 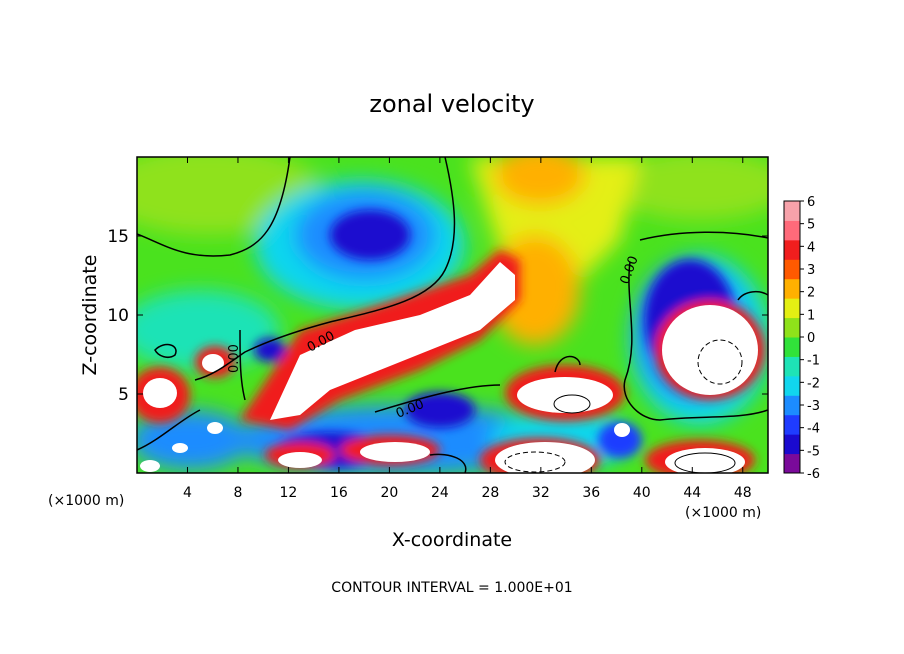 I want to click on colorbar-tick-label: 4, so click(x=811, y=247).